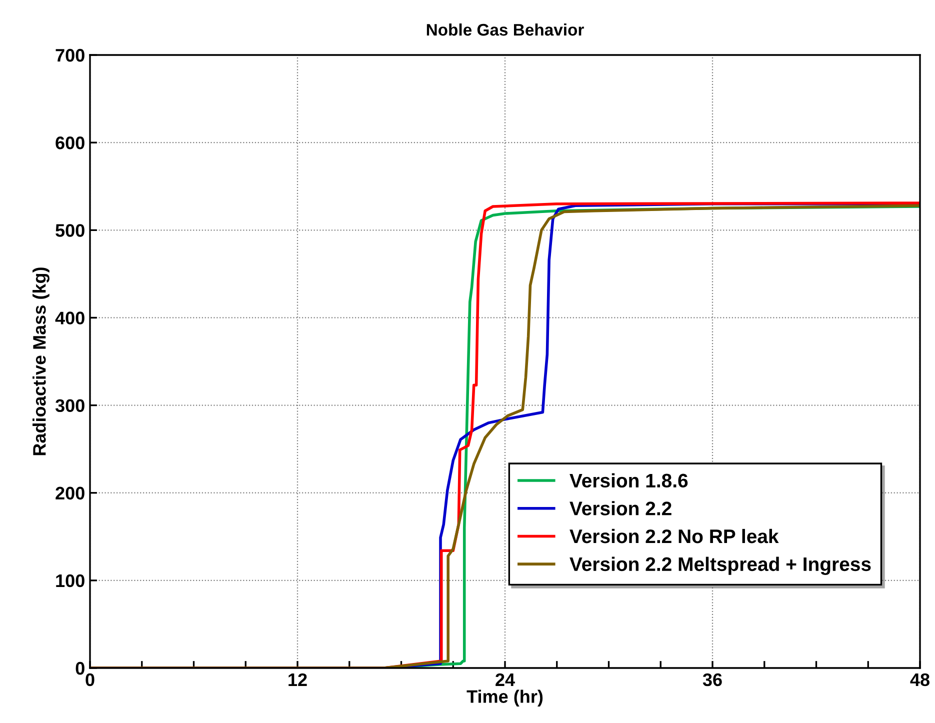 Image resolution: width=935 pixels, height=723 pixels. What do you see at coordinates (90, 679) in the screenshot?
I see `x-tick-label: 0` at bounding box center [90, 679].